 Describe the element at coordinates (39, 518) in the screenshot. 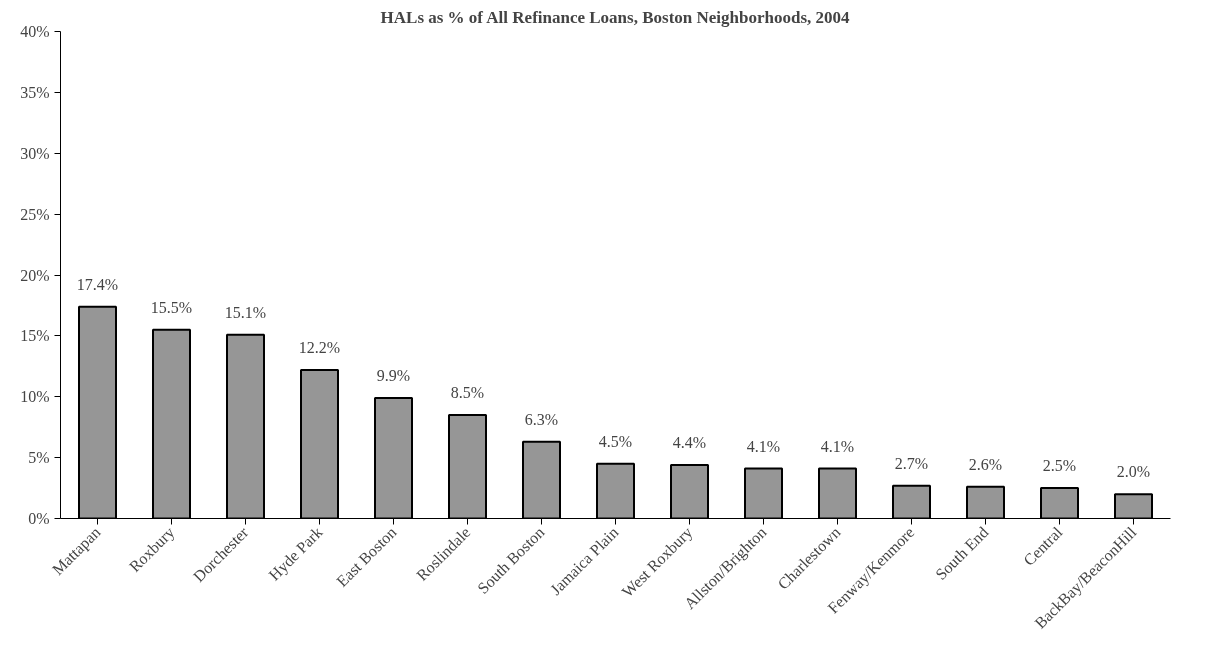

I see `y-tick-label: 0%` at that location.